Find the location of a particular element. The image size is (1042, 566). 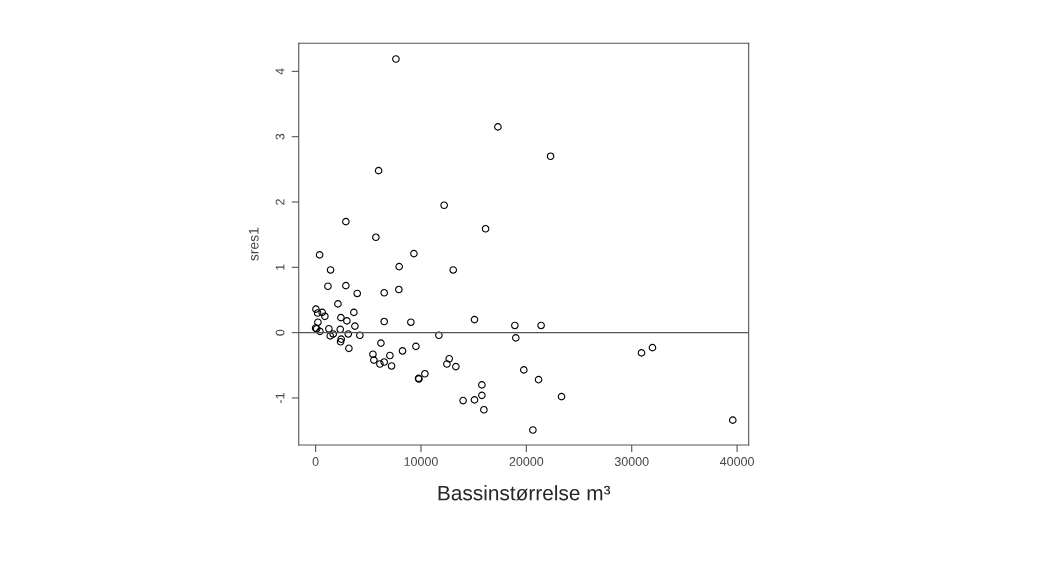

y-tick-label: 3 is located at coordinates (280, 136).